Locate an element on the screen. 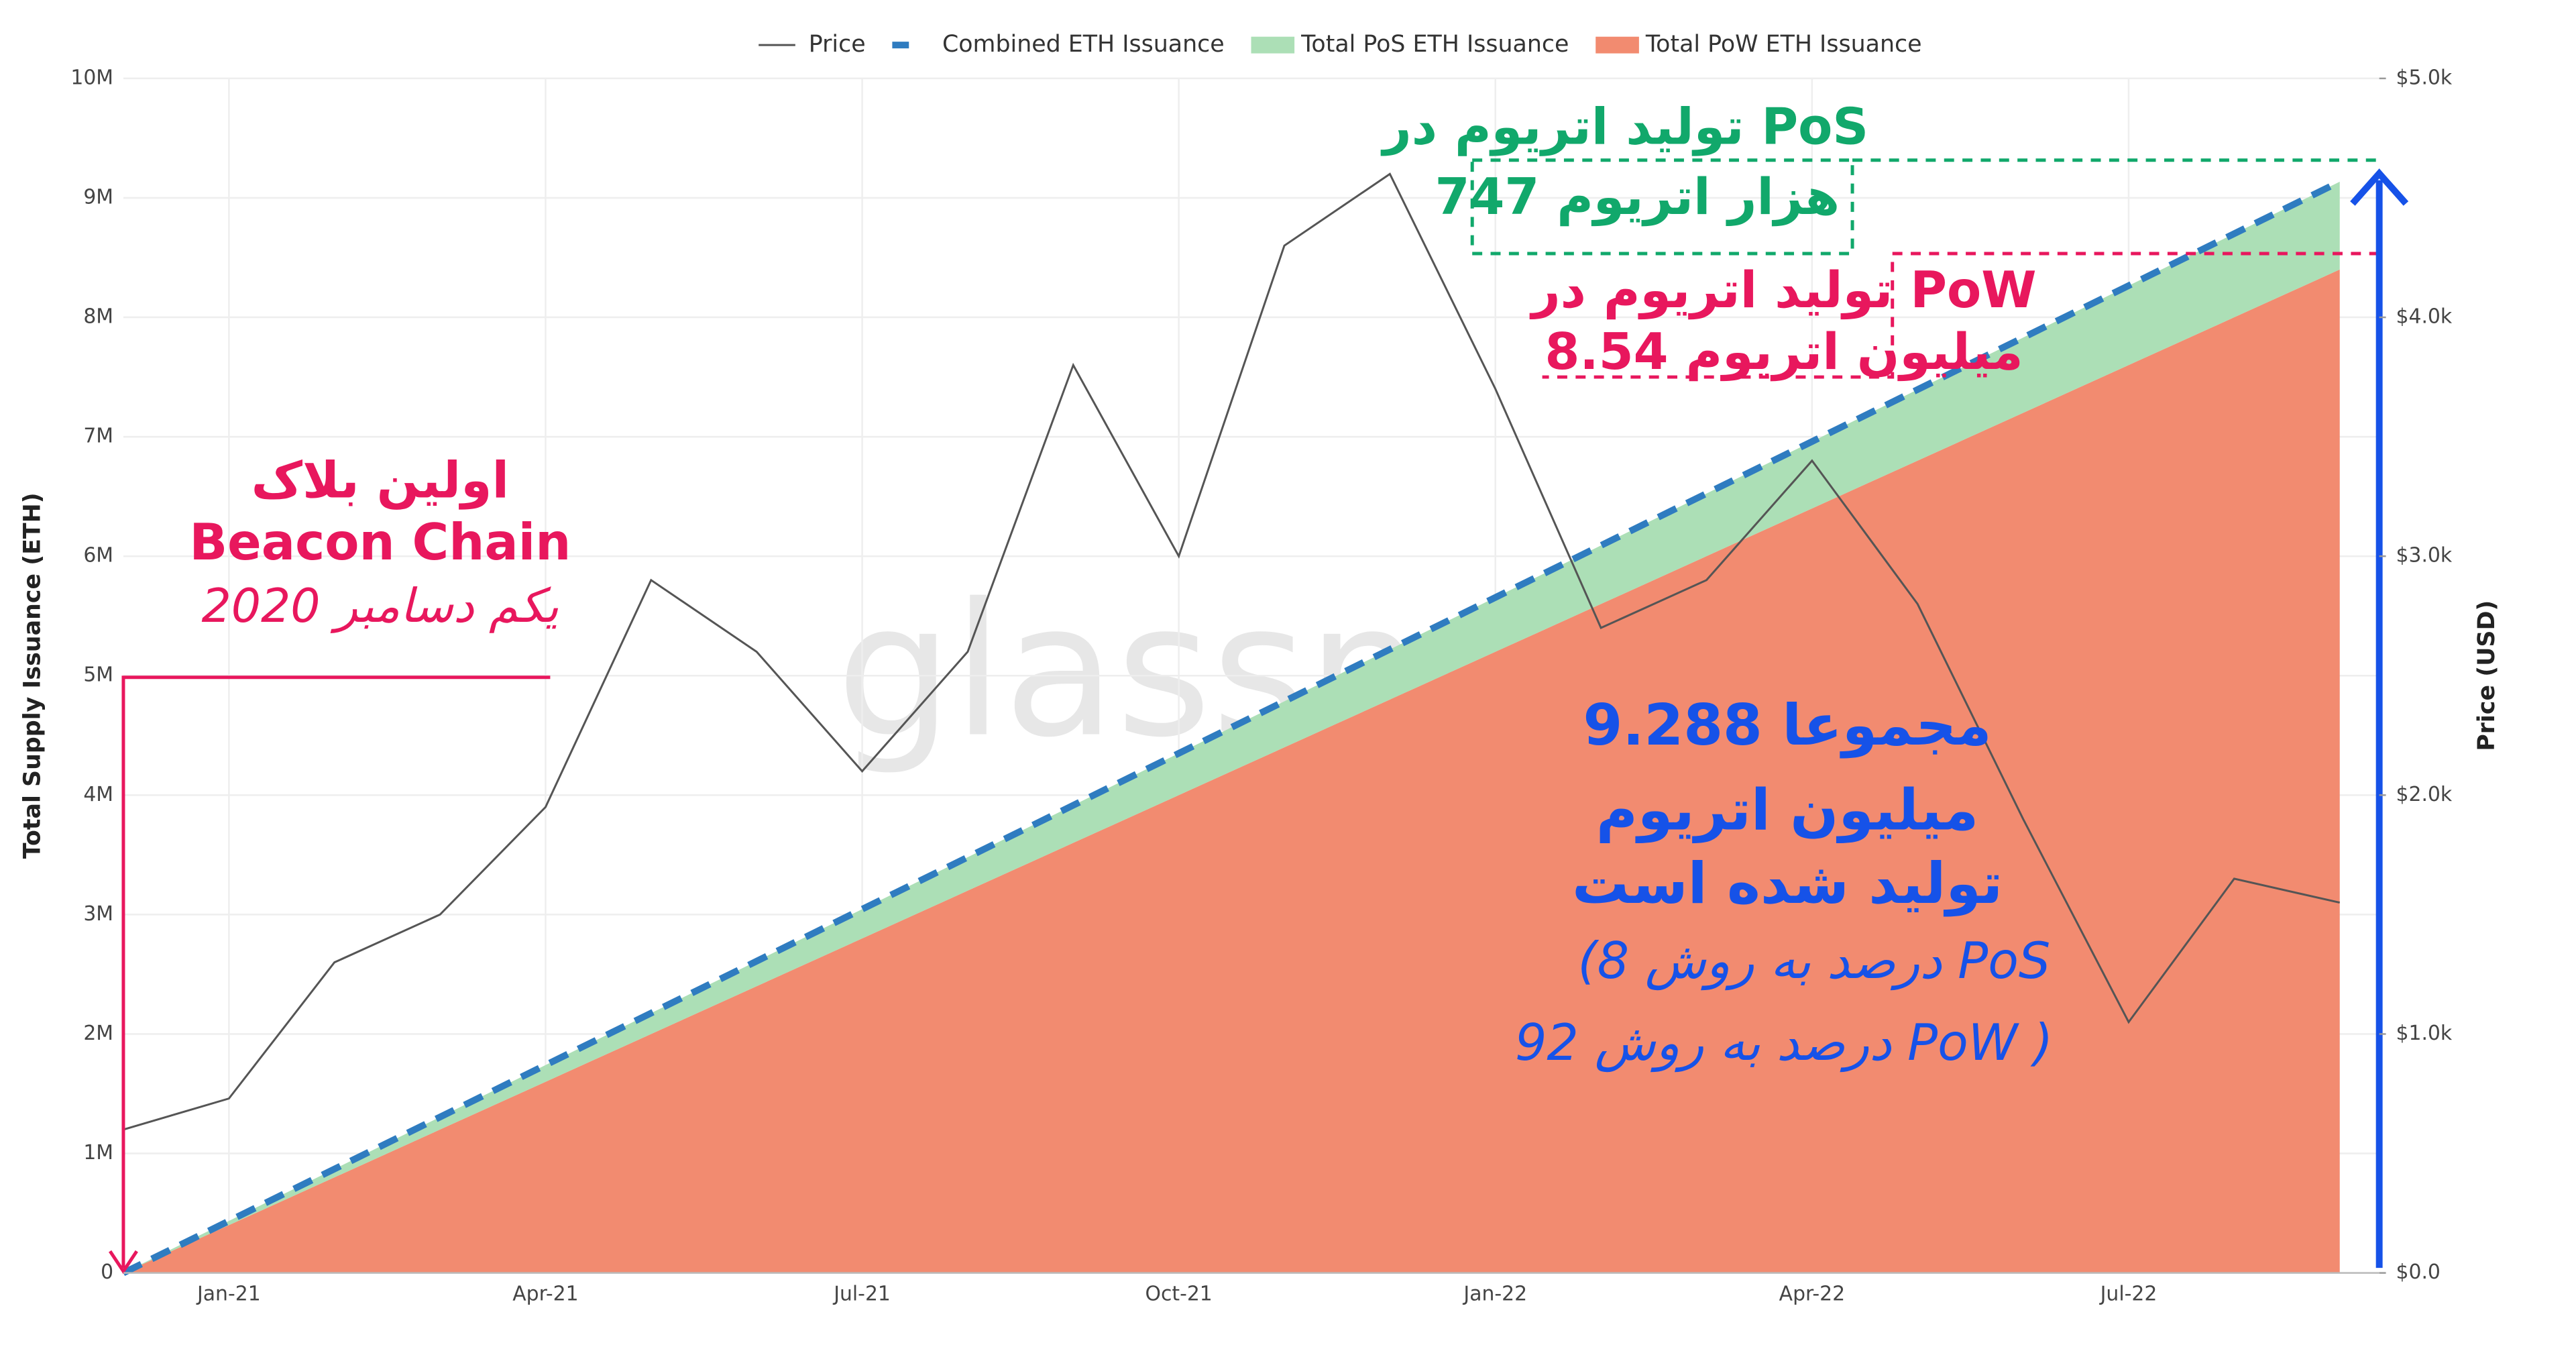 The width and height of the screenshot is (2576, 1353). y2-tick-label: $5.0k is located at coordinates (2424, 77).